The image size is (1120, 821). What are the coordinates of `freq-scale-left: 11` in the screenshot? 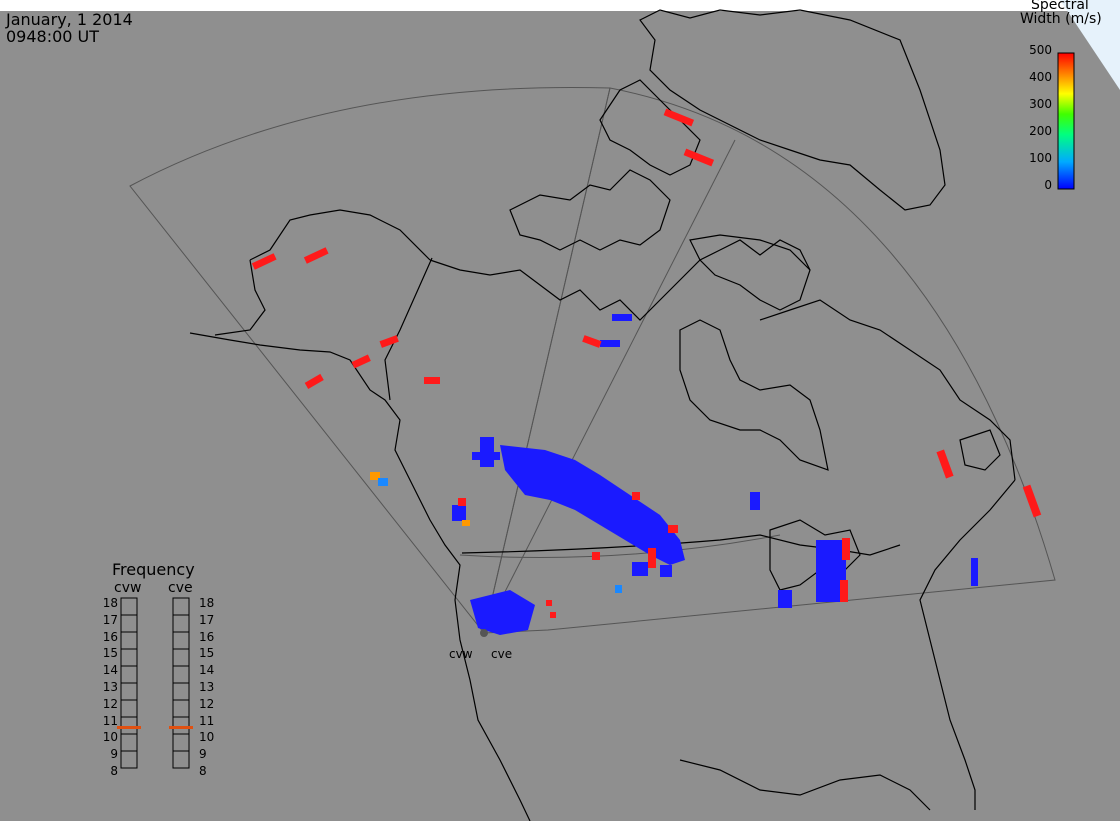 It's located at (110, 720).